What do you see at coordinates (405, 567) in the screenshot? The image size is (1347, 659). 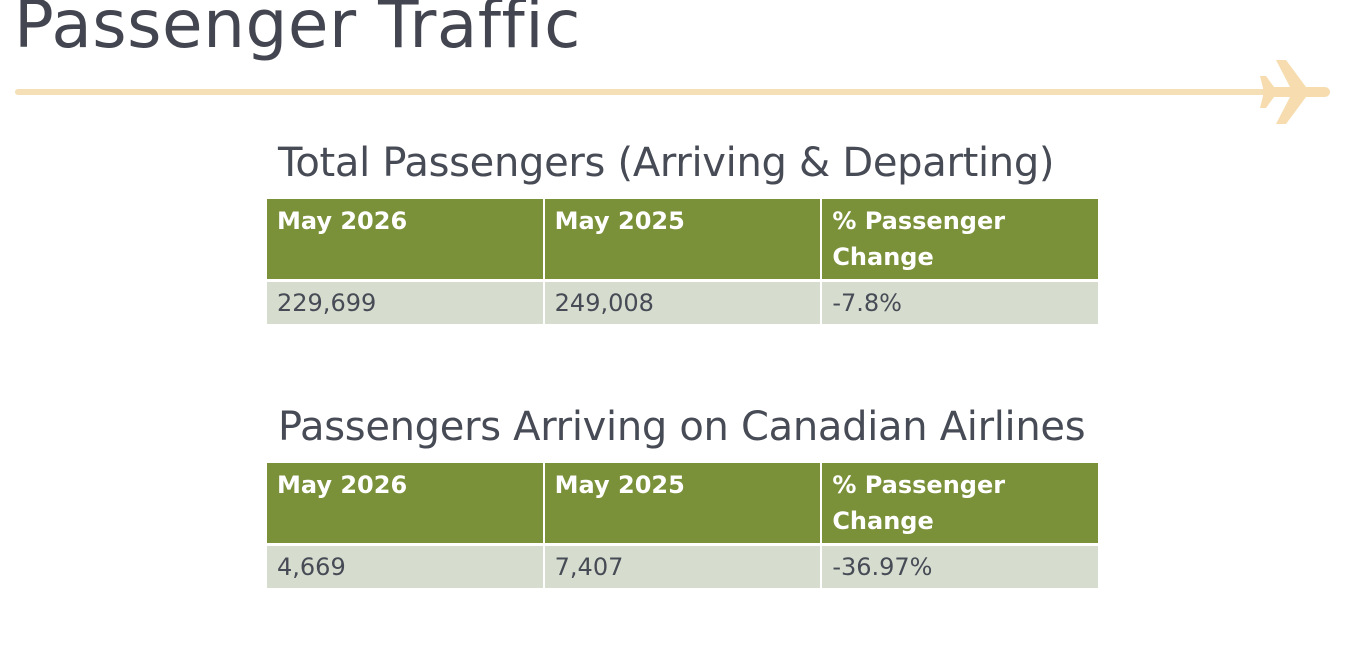 I see `cell: 4,669` at bounding box center [405, 567].